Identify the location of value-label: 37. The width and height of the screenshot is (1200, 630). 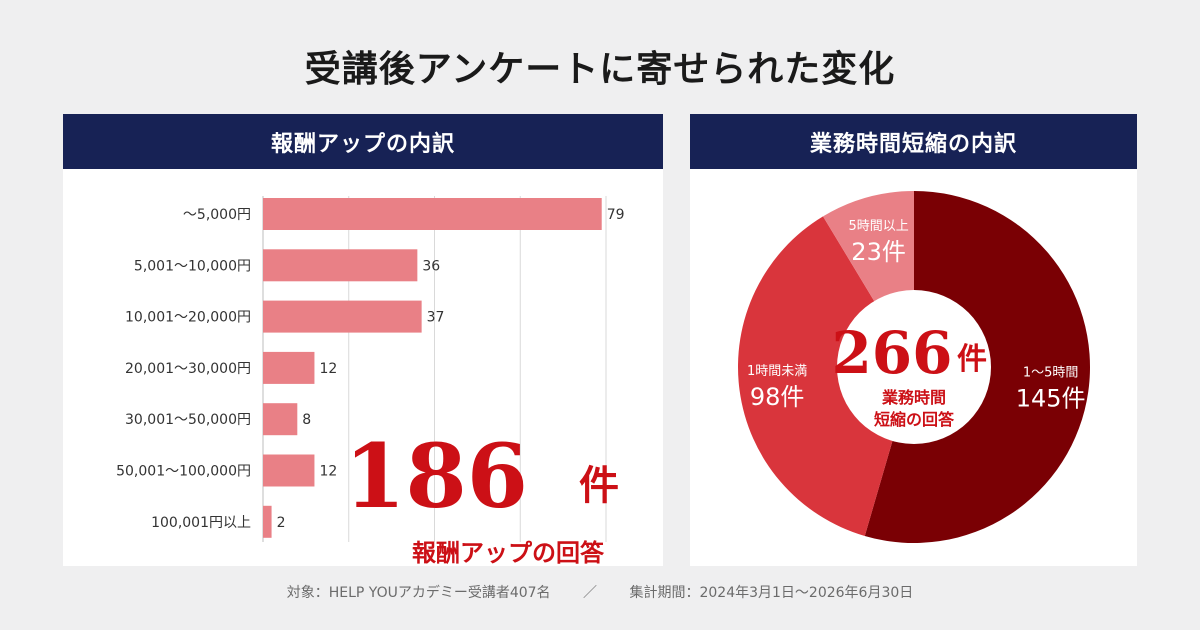
(436, 318).